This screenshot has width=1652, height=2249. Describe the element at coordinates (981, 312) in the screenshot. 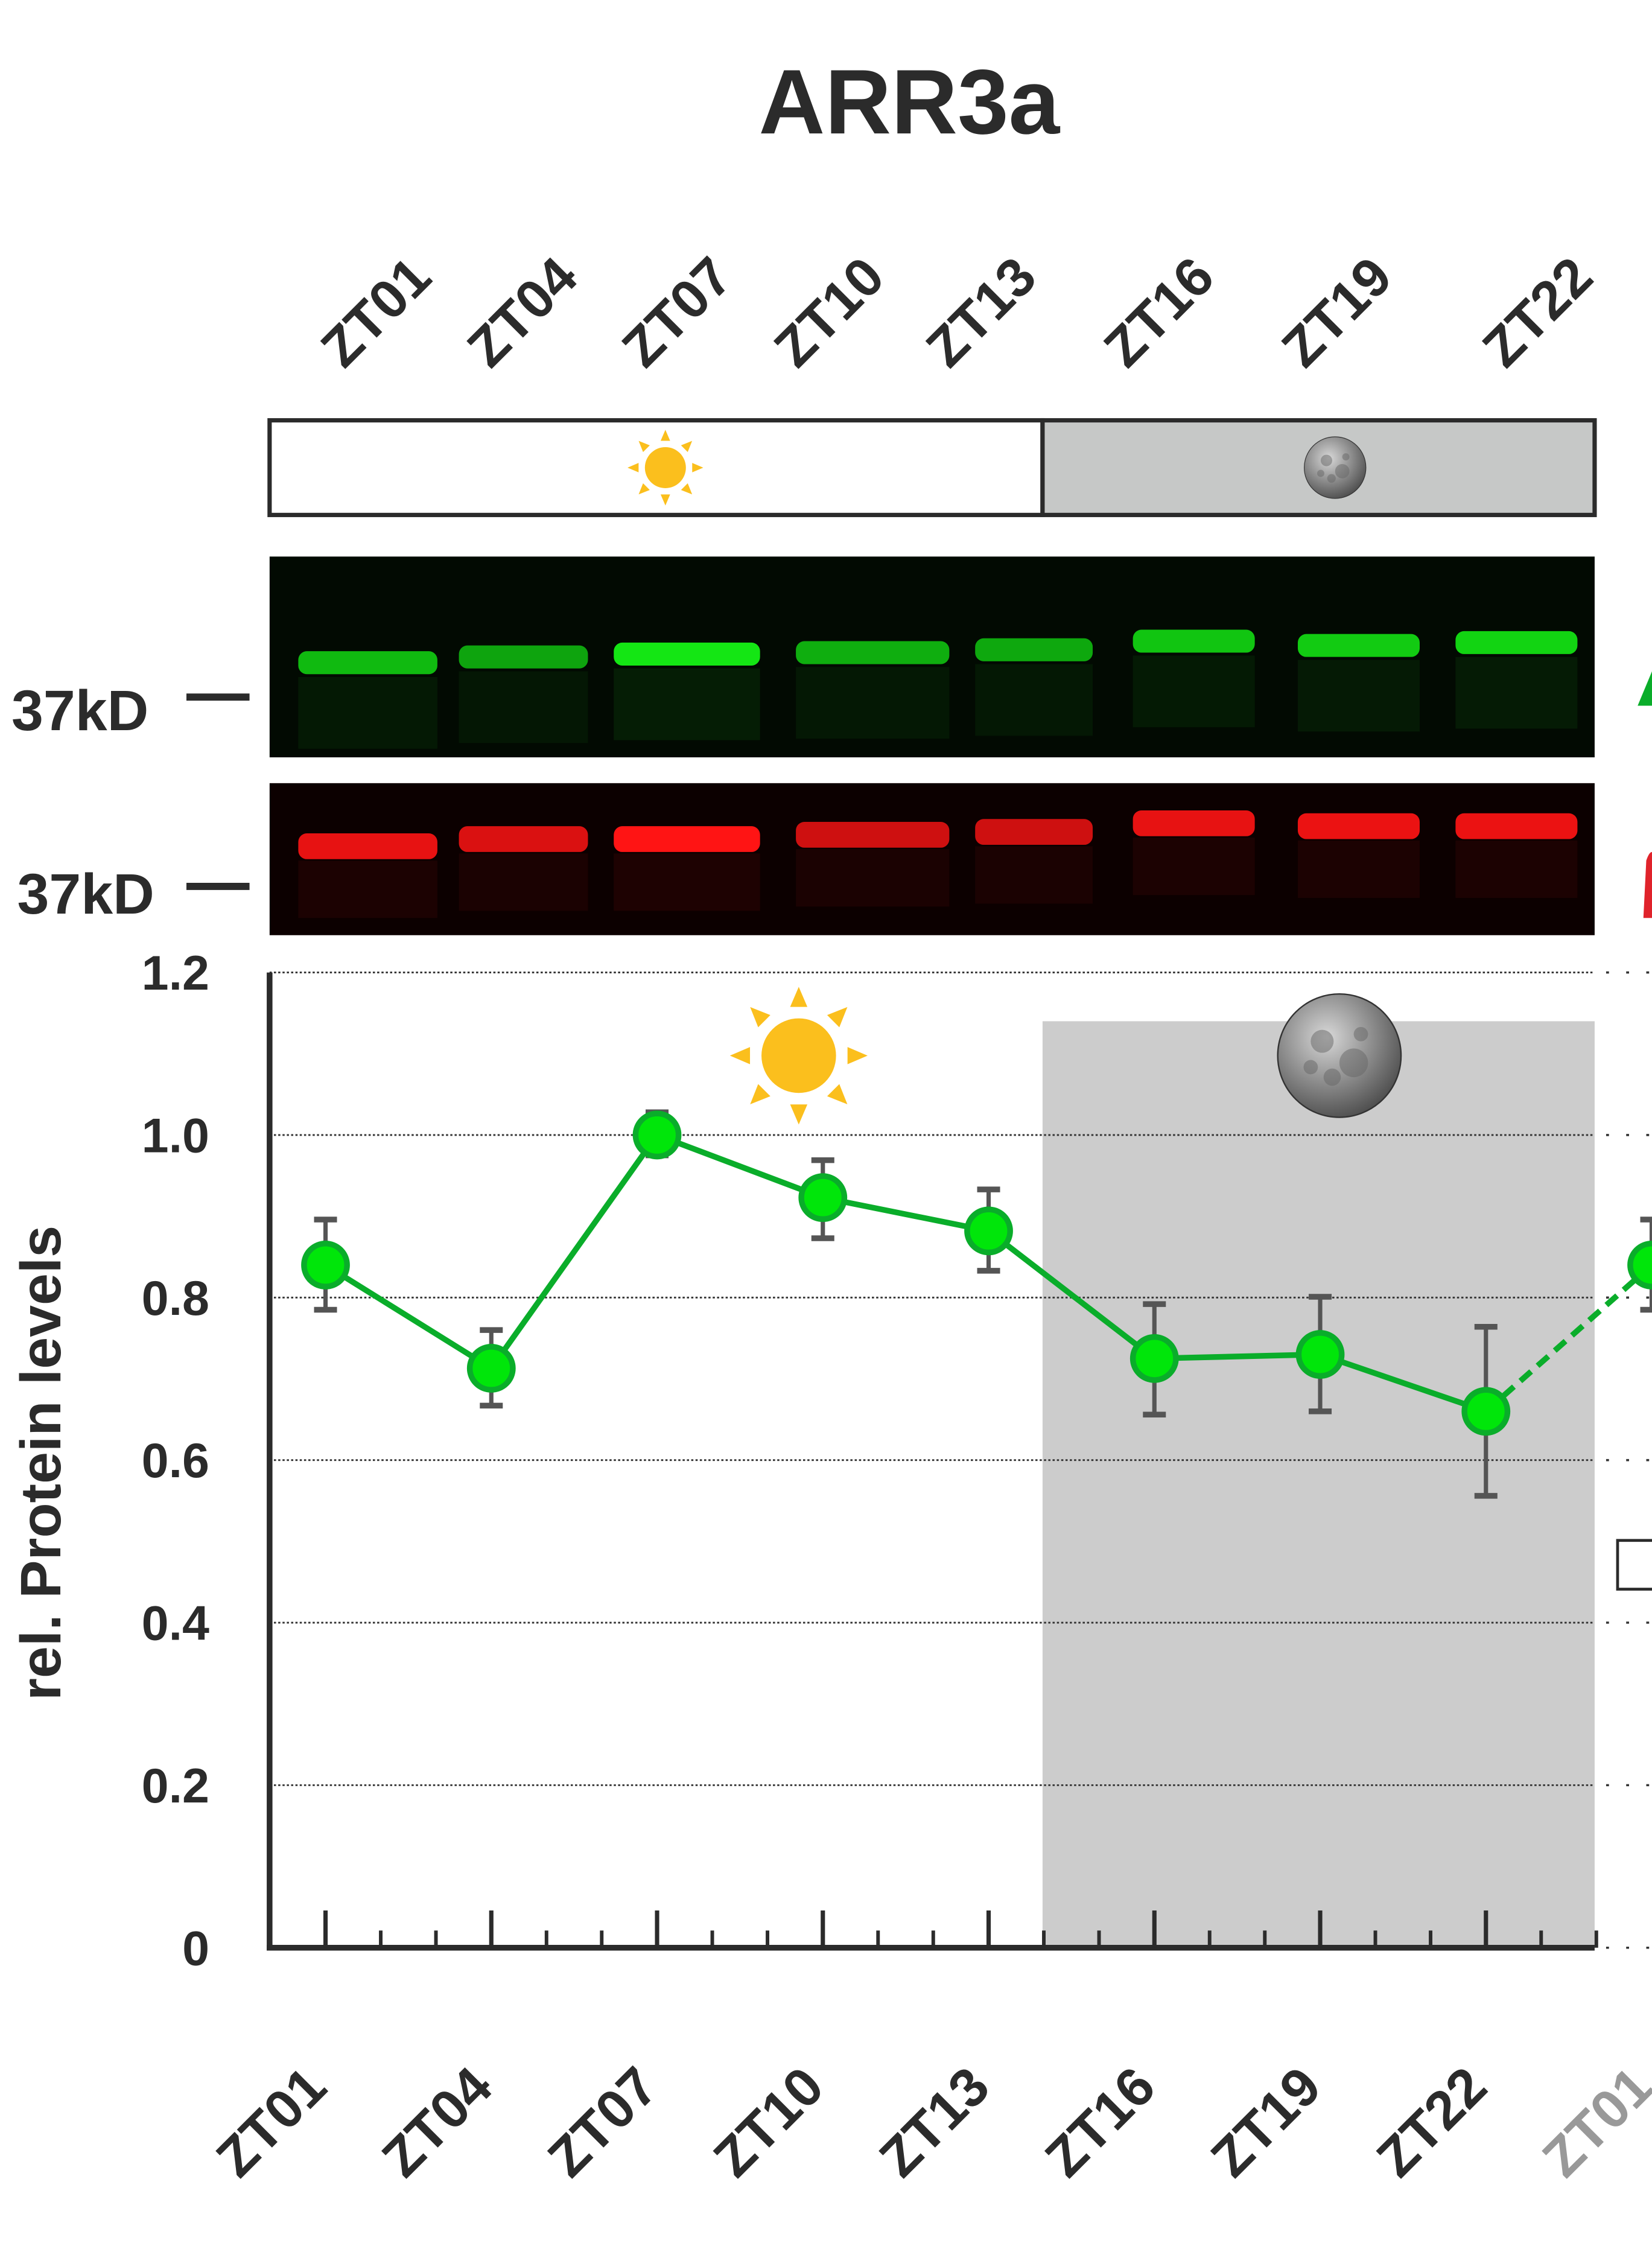

I see `lane-label: ZT13` at that location.